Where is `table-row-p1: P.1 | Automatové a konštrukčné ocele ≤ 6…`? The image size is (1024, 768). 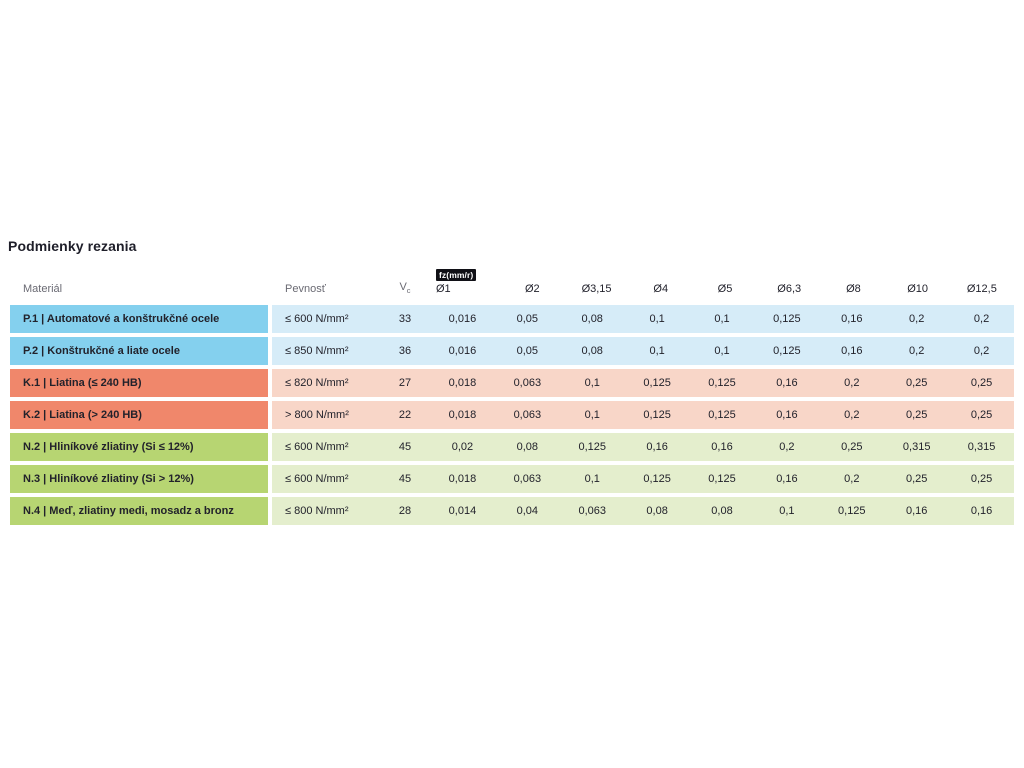 table-row-p1: P.1 | Automatové a konštrukčné ocele ≤ 6… is located at coordinates (512, 319).